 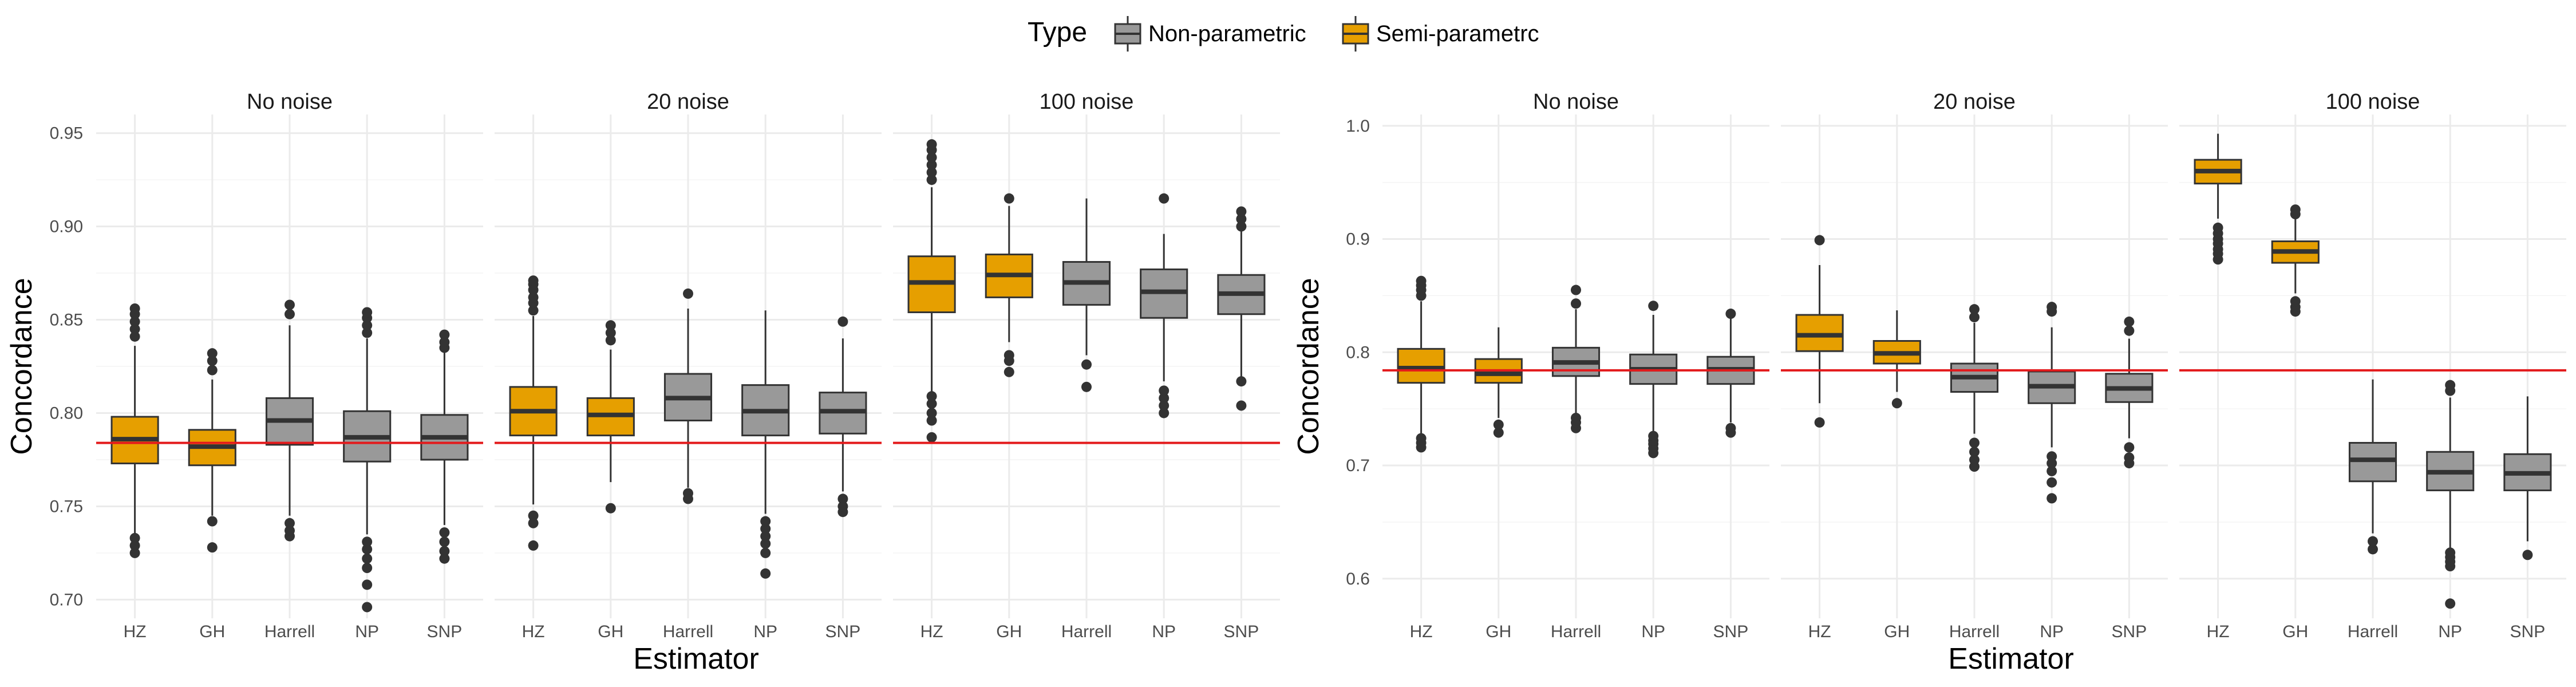 What do you see at coordinates (66, 227) in the screenshot?
I see `y-tick-label: 0.90` at bounding box center [66, 227].